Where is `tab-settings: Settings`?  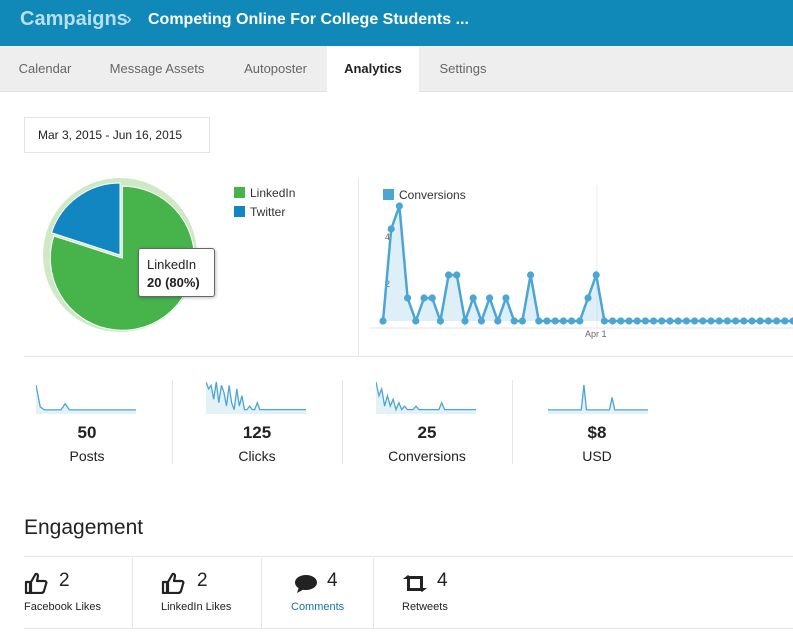
tab-settings: Settings is located at coordinates (463, 68).